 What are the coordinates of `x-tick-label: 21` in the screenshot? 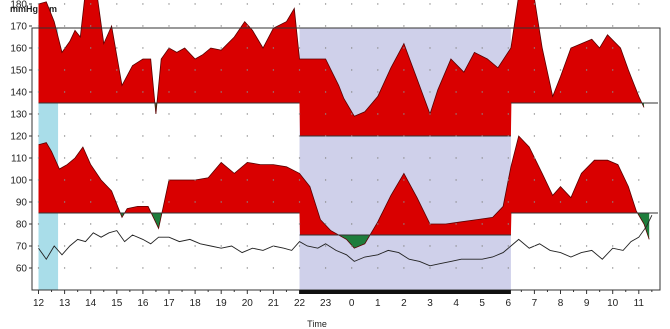 It's located at (274, 303).